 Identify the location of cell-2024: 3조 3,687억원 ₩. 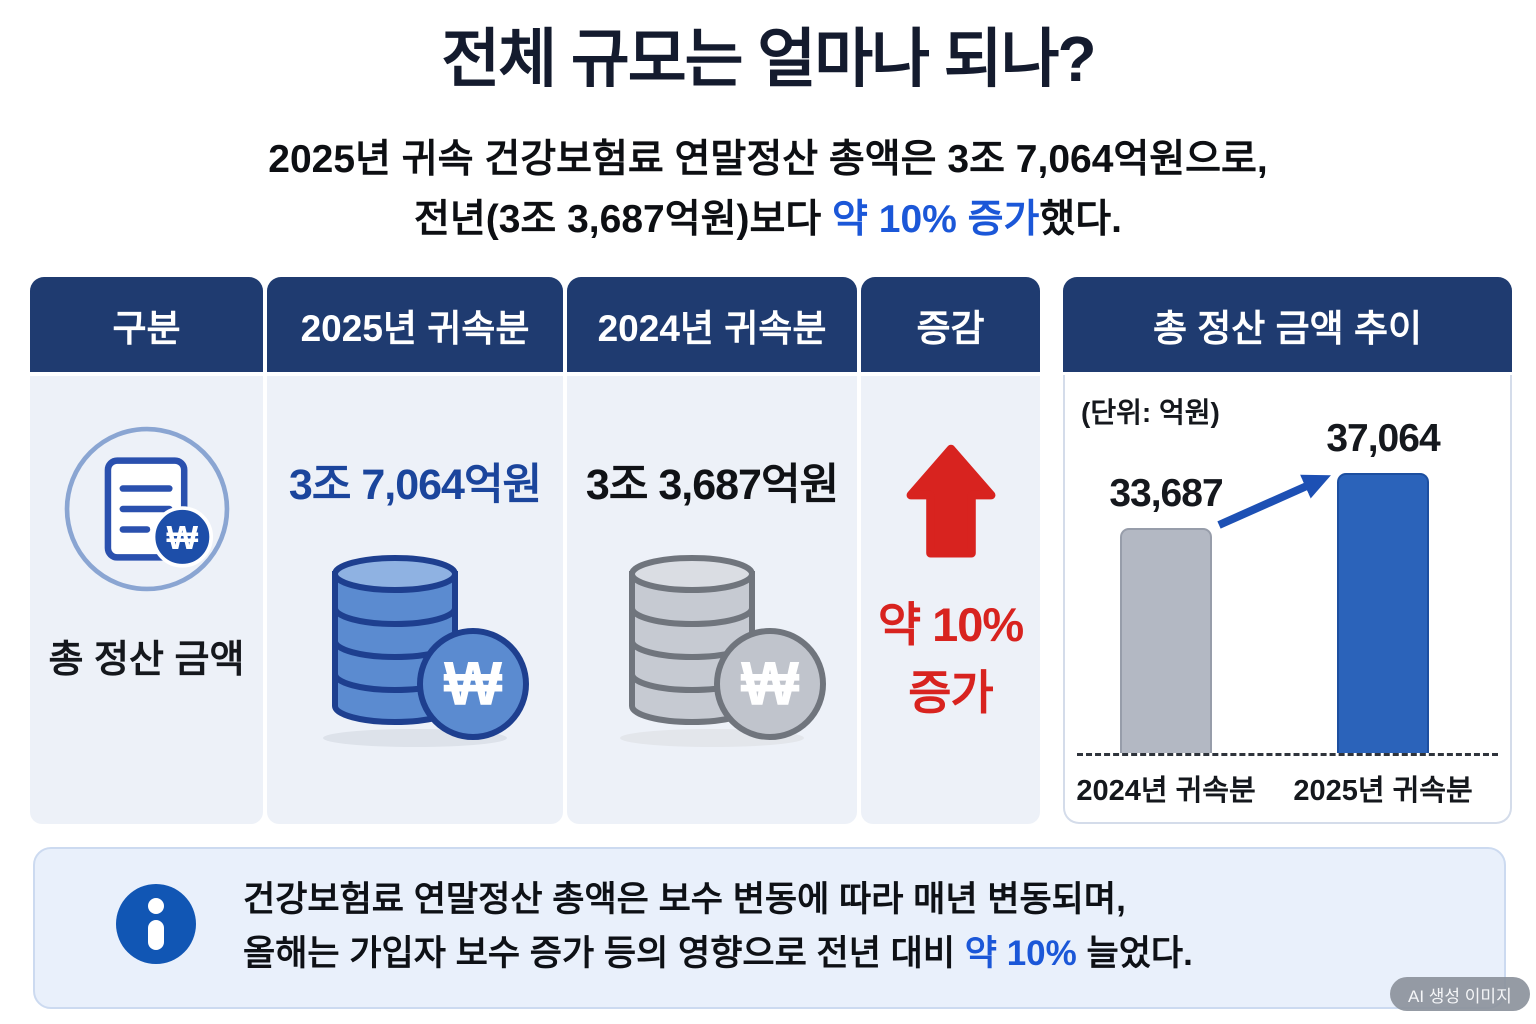
(712, 600).